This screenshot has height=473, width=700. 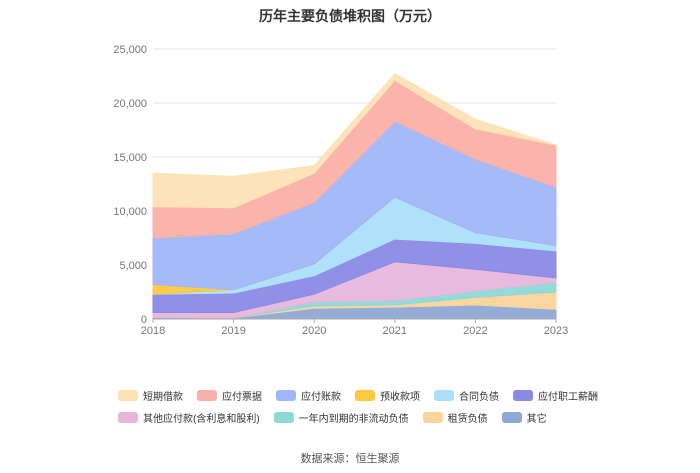 What do you see at coordinates (153, 331) in the screenshot?
I see `x-tick-label: 2018` at bounding box center [153, 331].